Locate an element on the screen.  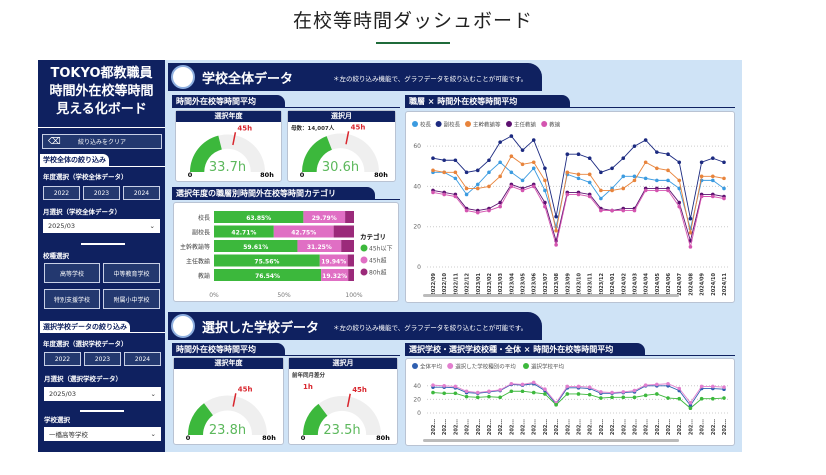
school-type-button: 高等学校 is located at coordinates (72, 273).